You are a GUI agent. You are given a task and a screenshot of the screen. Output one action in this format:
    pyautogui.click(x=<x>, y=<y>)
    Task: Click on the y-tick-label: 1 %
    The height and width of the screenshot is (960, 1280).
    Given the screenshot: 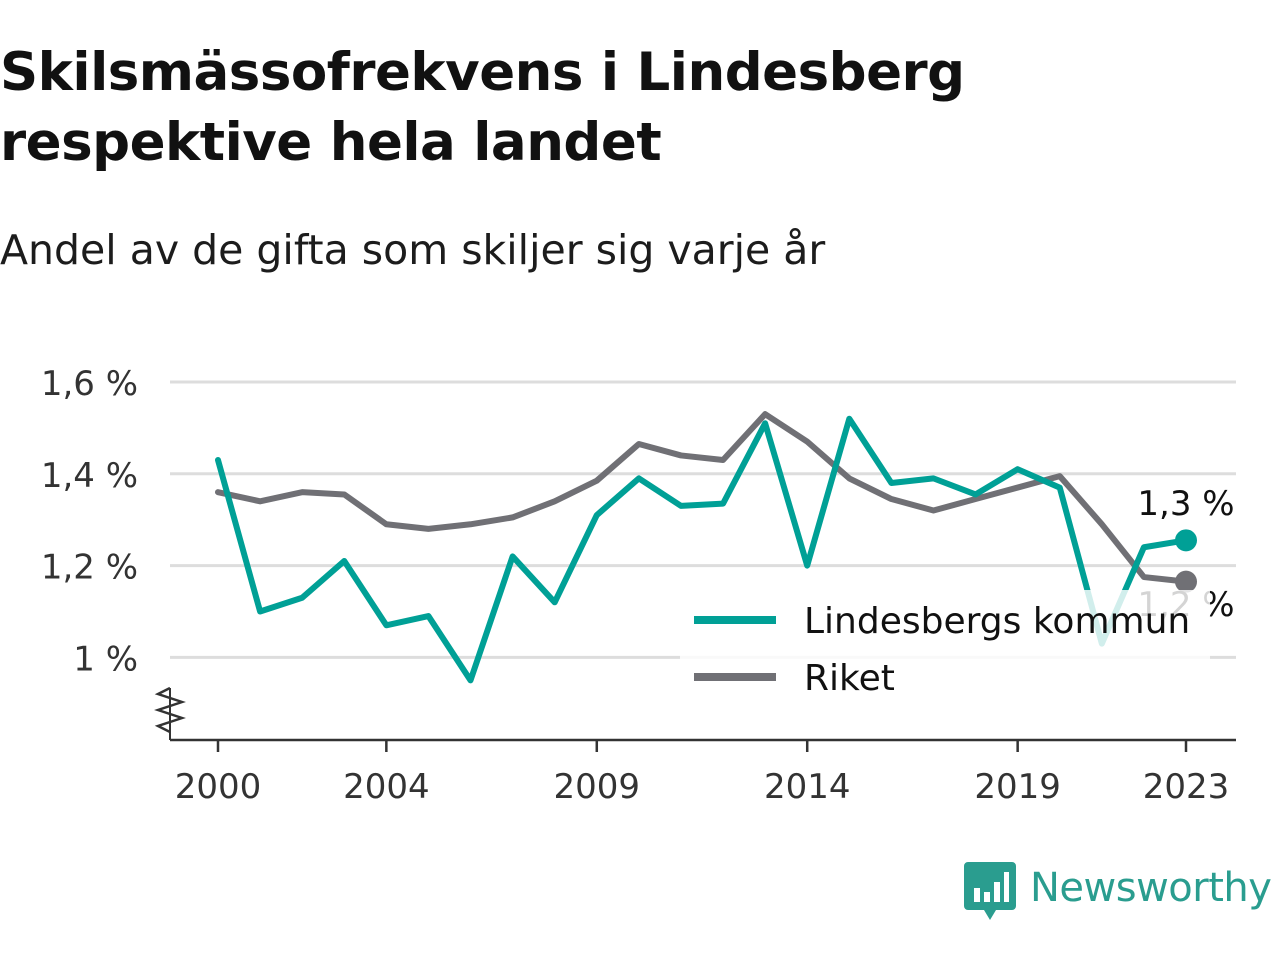 What is the action you would take?
    pyautogui.click(x=105, y=659)
    